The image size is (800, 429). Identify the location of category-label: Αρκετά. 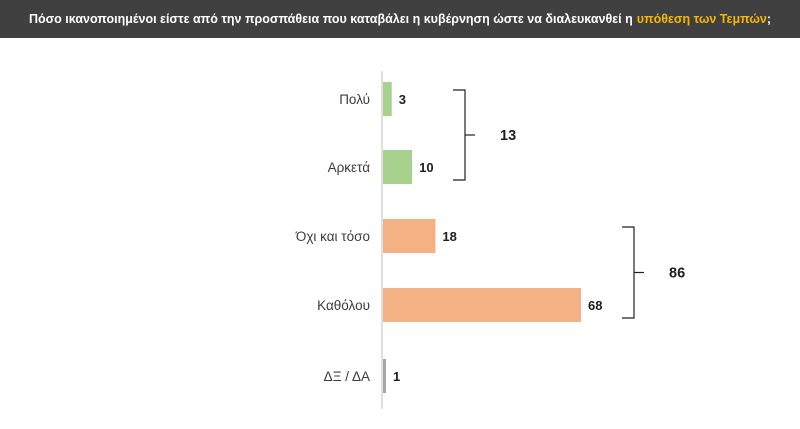
(349, 167).